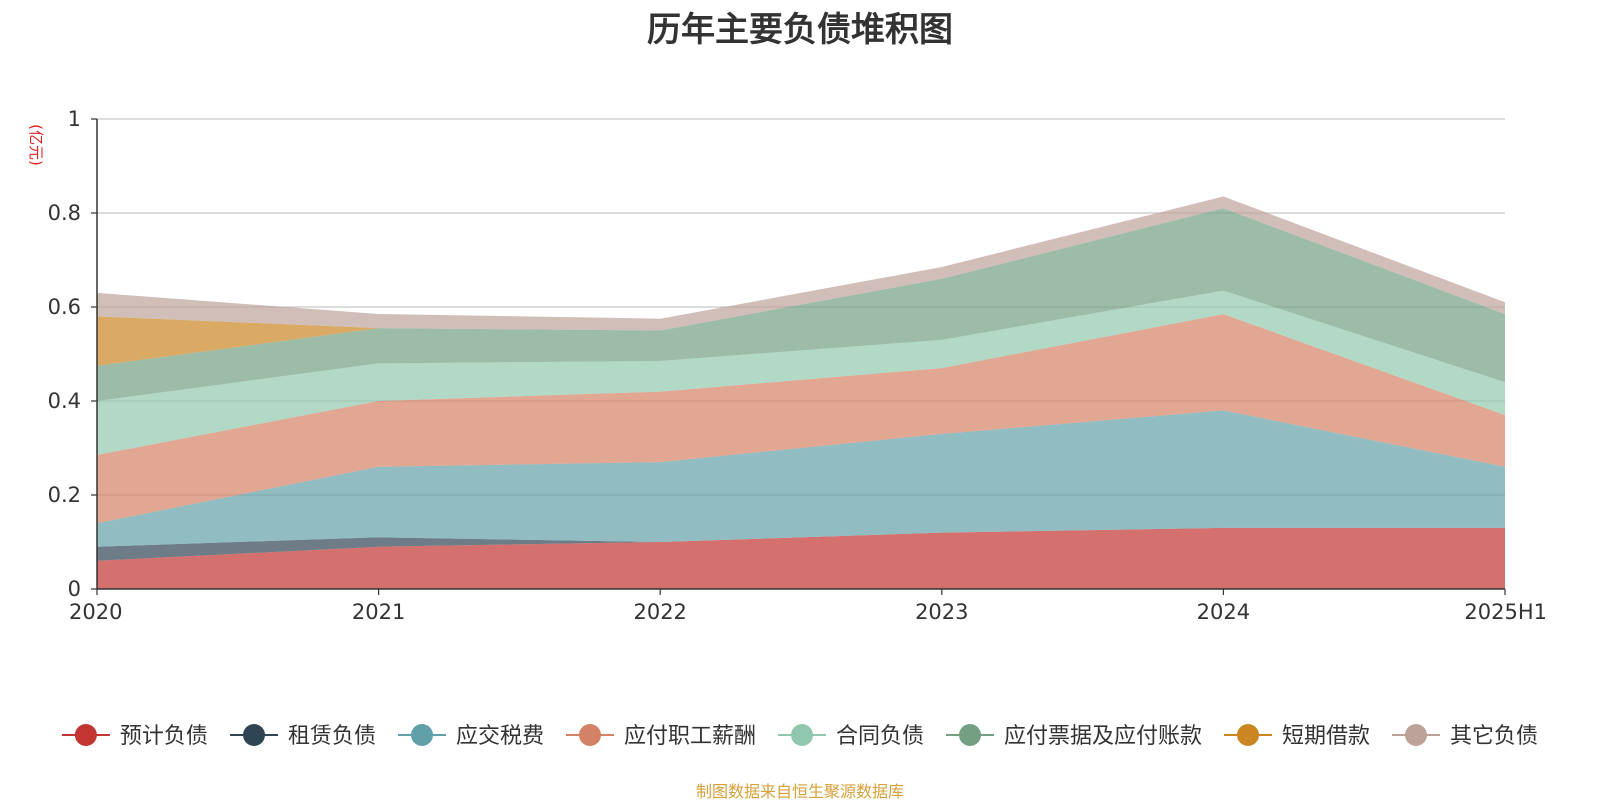 The width and height of the screenshot is (1600, 802). Describe the element at coordinates (95, 612) in the screenshot. I see `x-tick-label: 2020` at that location.